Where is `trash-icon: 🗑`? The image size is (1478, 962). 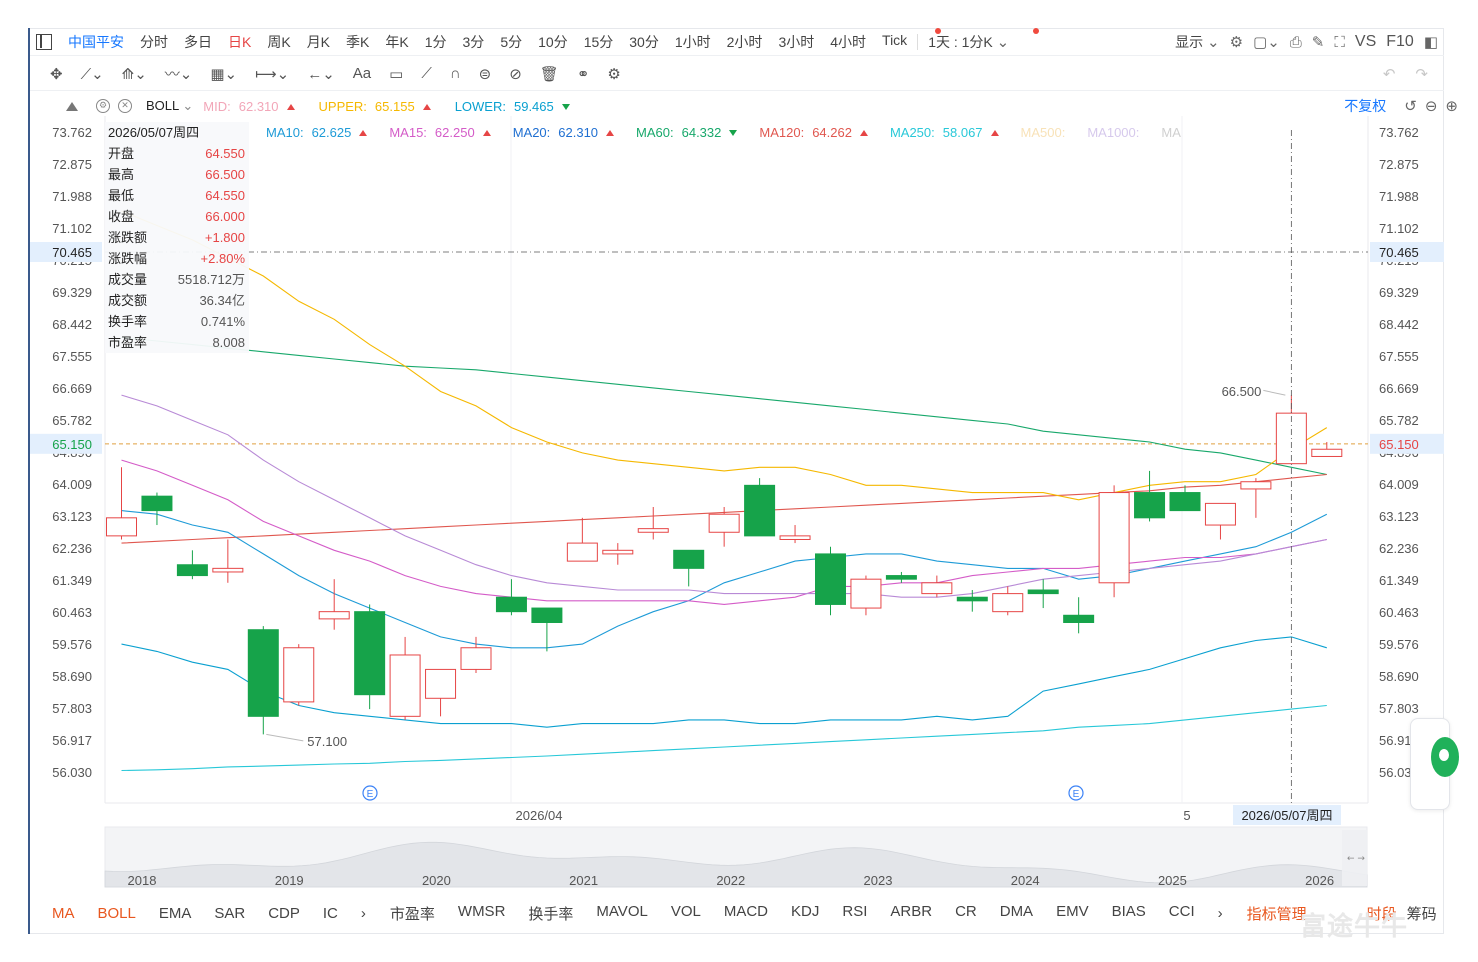
trash-icon: 🗑 is located at coordinates (549, 74).